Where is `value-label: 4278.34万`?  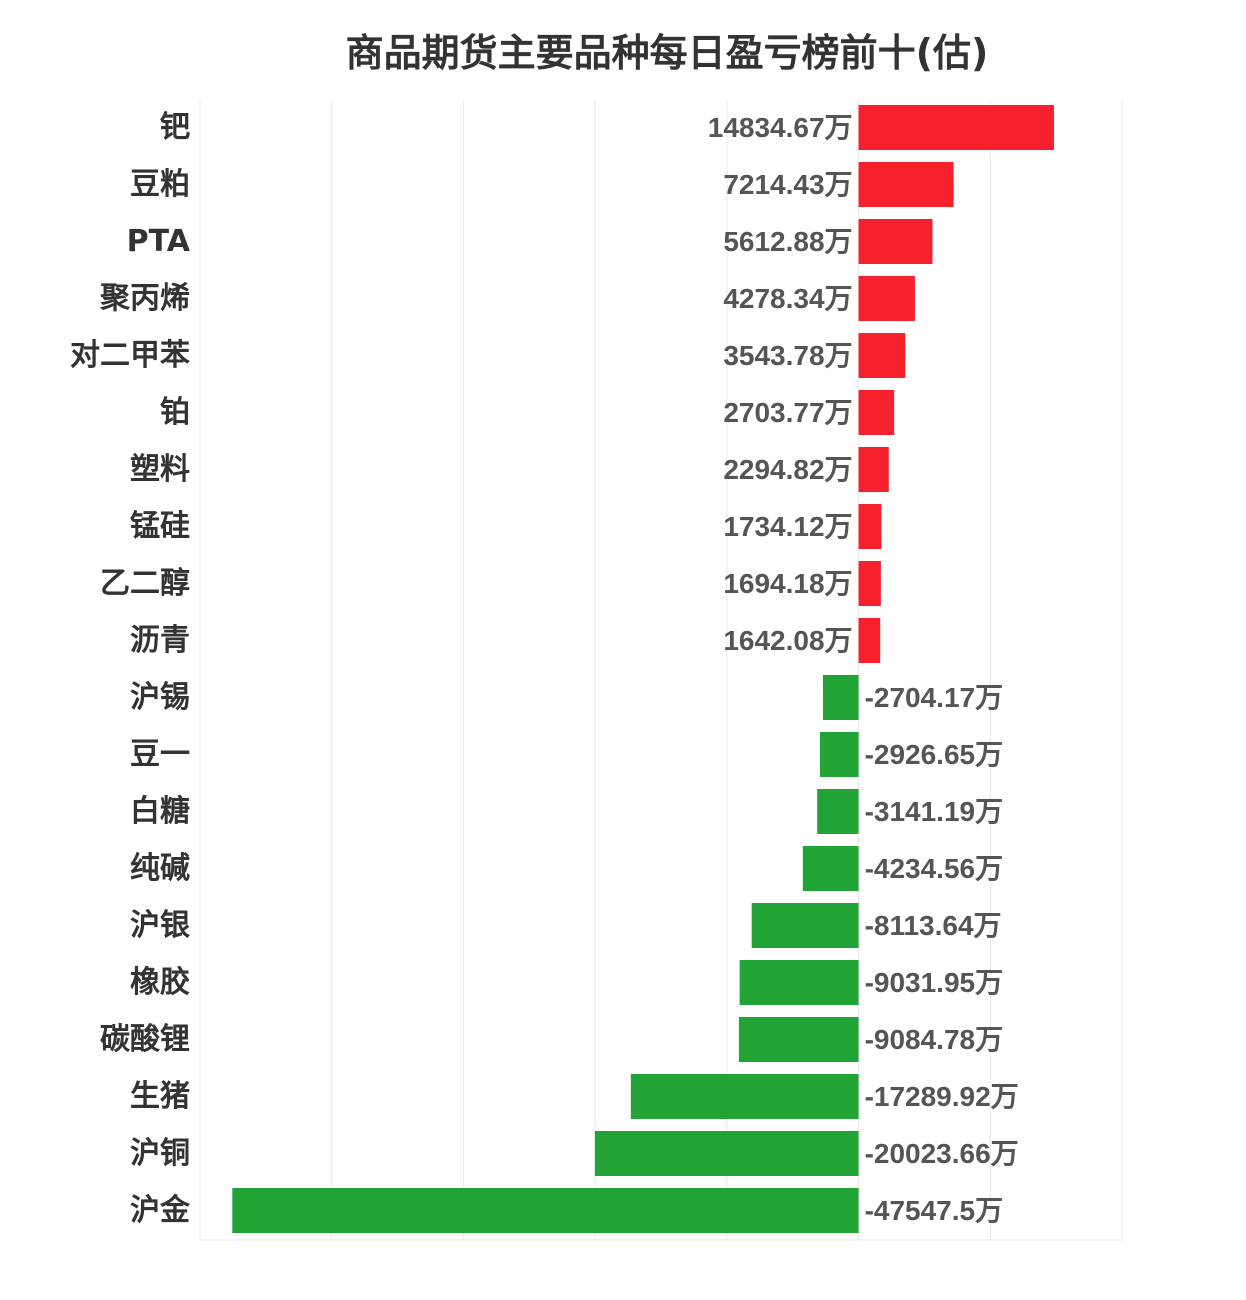 value-label: 4278.34万 is located at coordinates (787, 298).